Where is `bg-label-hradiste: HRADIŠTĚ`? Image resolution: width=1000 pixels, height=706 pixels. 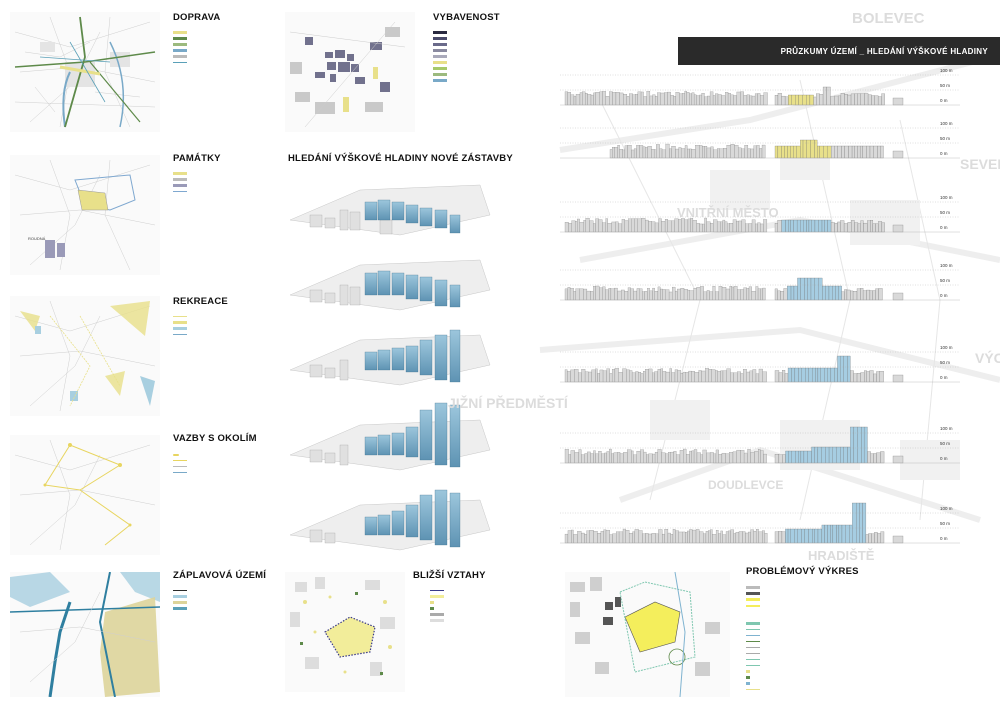 bg-label-hradiste: HRADIŠTĚ is located at coordinates (841, 555).